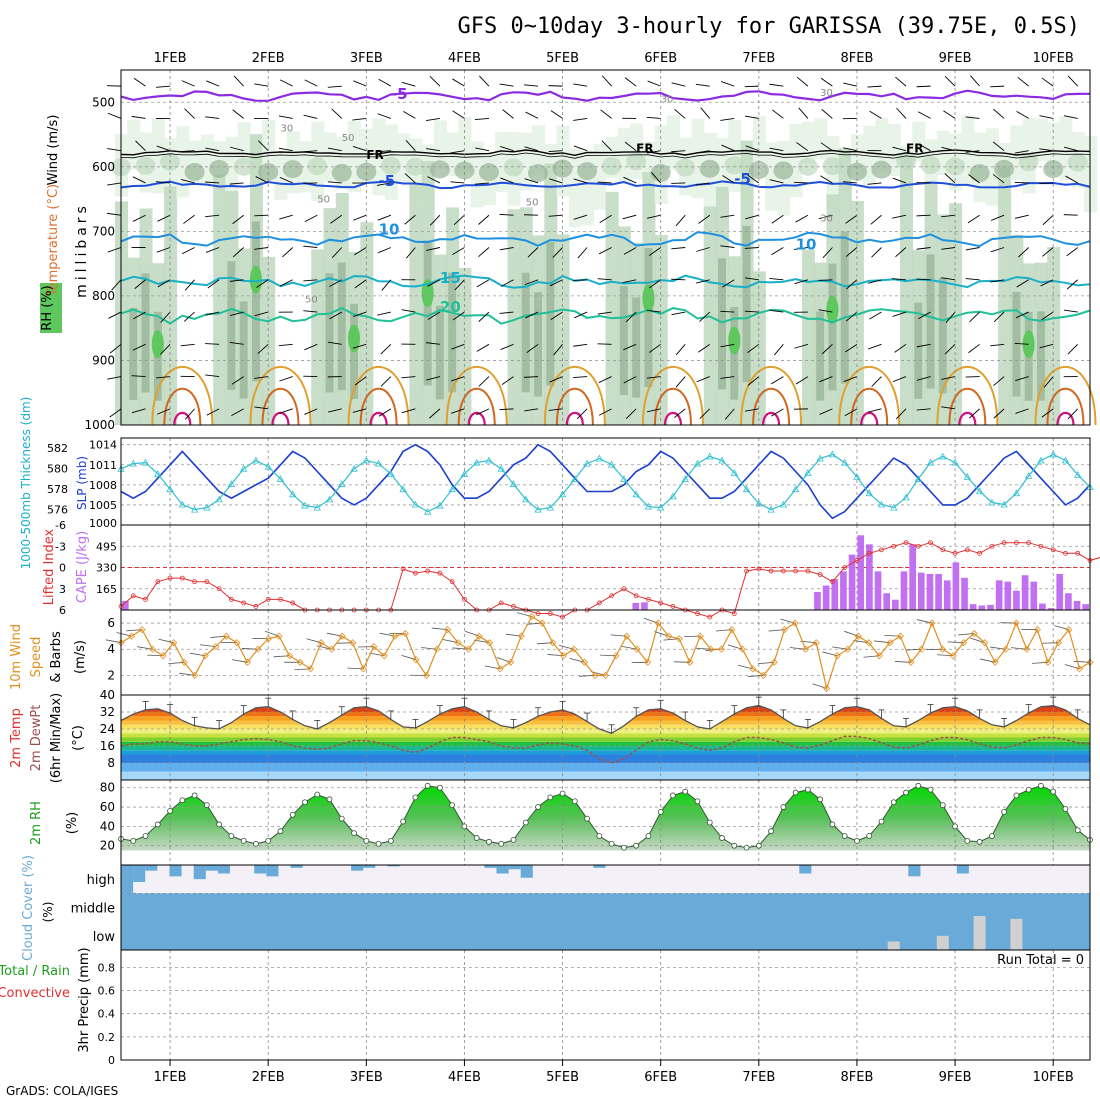  Describe the element at coordinates (605, 155) in the screenshot. I see `isotherm-line` at that location.